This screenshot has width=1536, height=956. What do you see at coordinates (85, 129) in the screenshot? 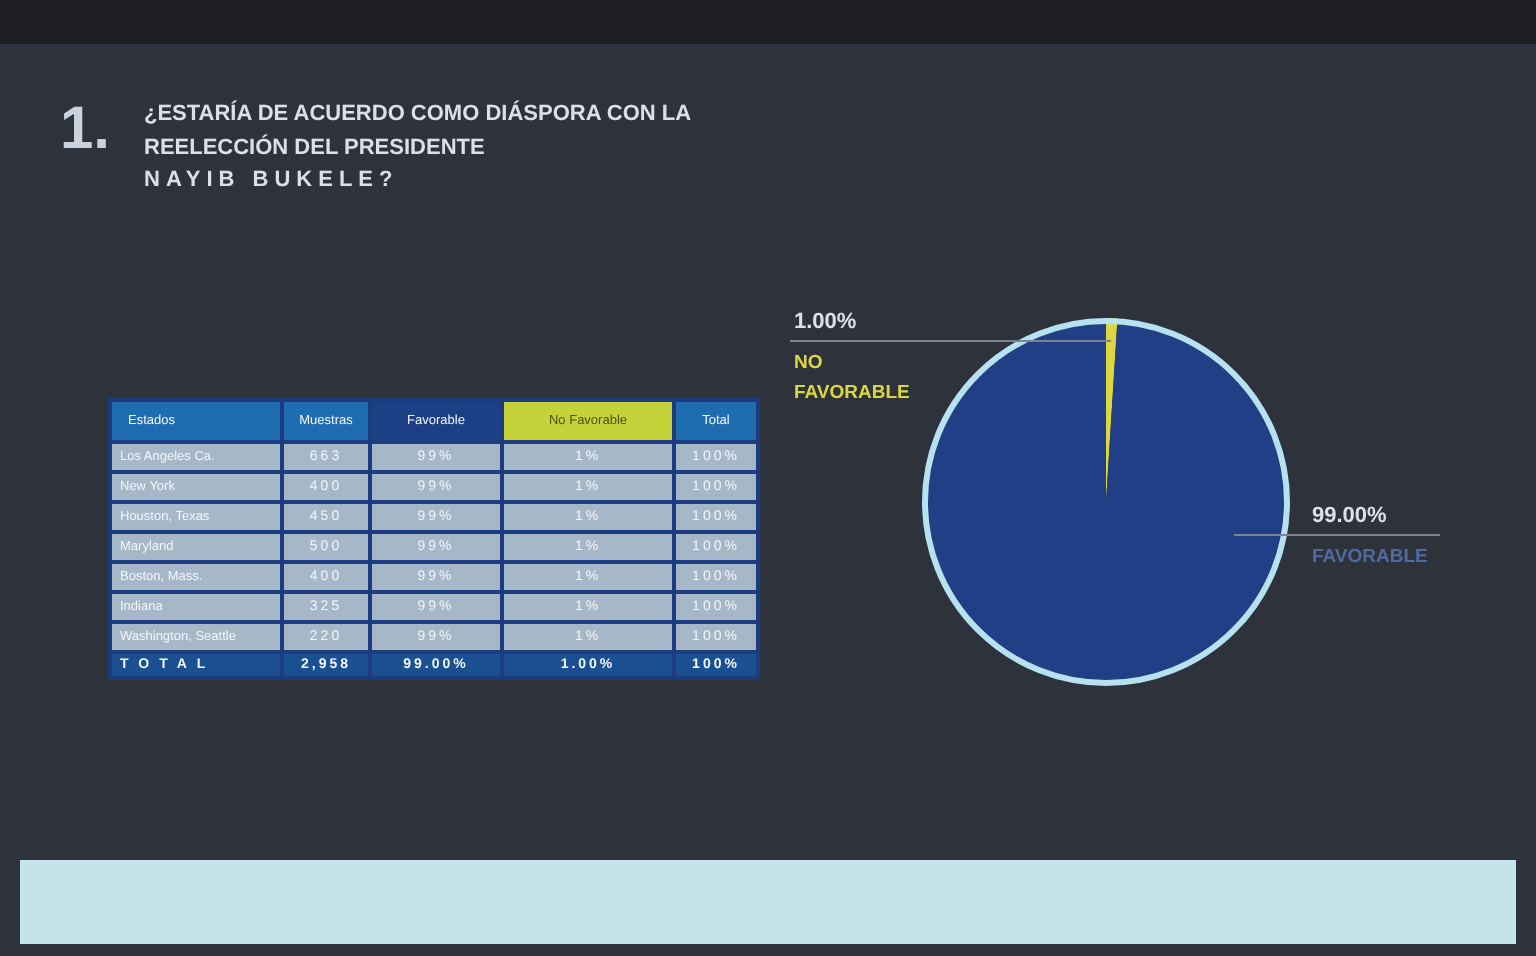
I see `text: 1.` at bounding box center [85, 129].